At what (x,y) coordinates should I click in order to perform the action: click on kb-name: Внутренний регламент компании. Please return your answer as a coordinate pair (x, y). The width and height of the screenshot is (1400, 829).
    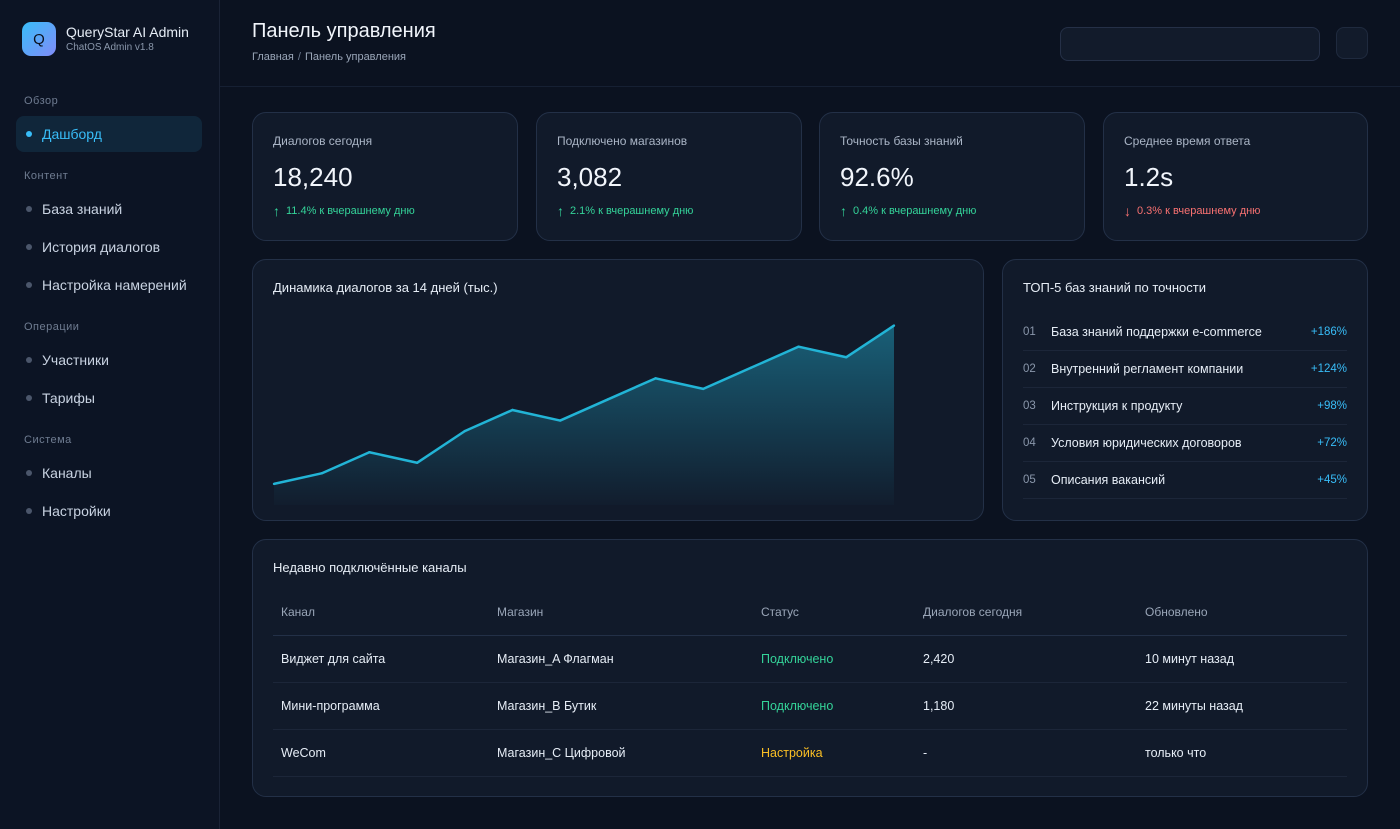
    Looking at the image, I should click on (1147, 369).